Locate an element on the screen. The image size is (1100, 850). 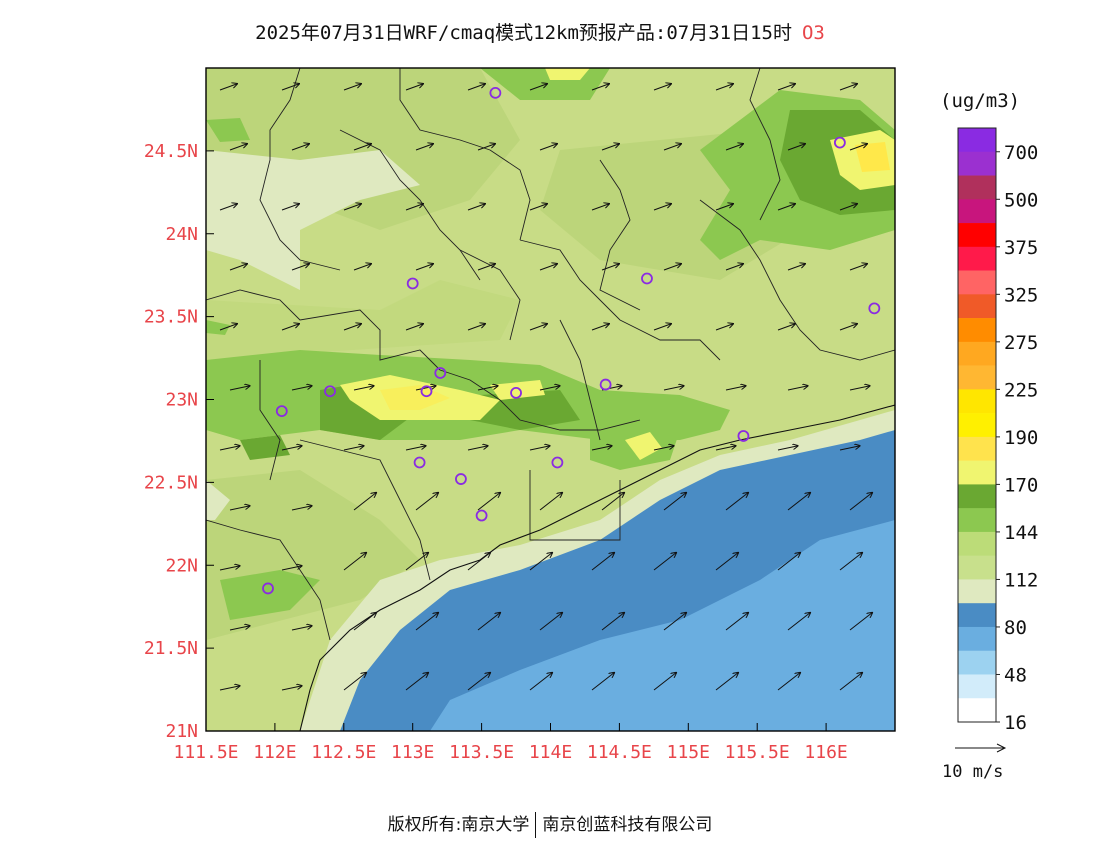
pollutant-label: O3 is located at coordinates (813, 33).